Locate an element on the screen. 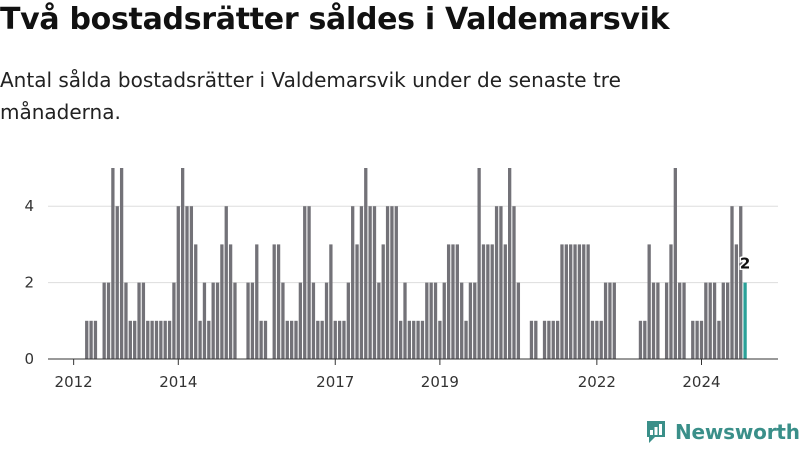  brand-name: Newsworthy is located at coordinates (737, 432).